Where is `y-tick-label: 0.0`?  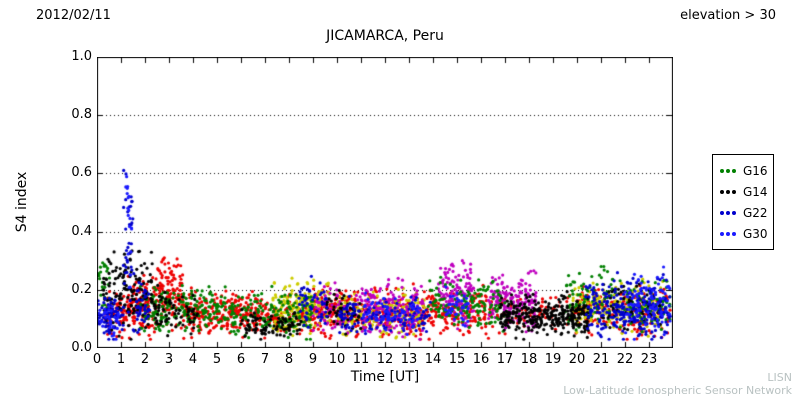 y-tick-label: 0.0 is located at coordinates (81, 347).